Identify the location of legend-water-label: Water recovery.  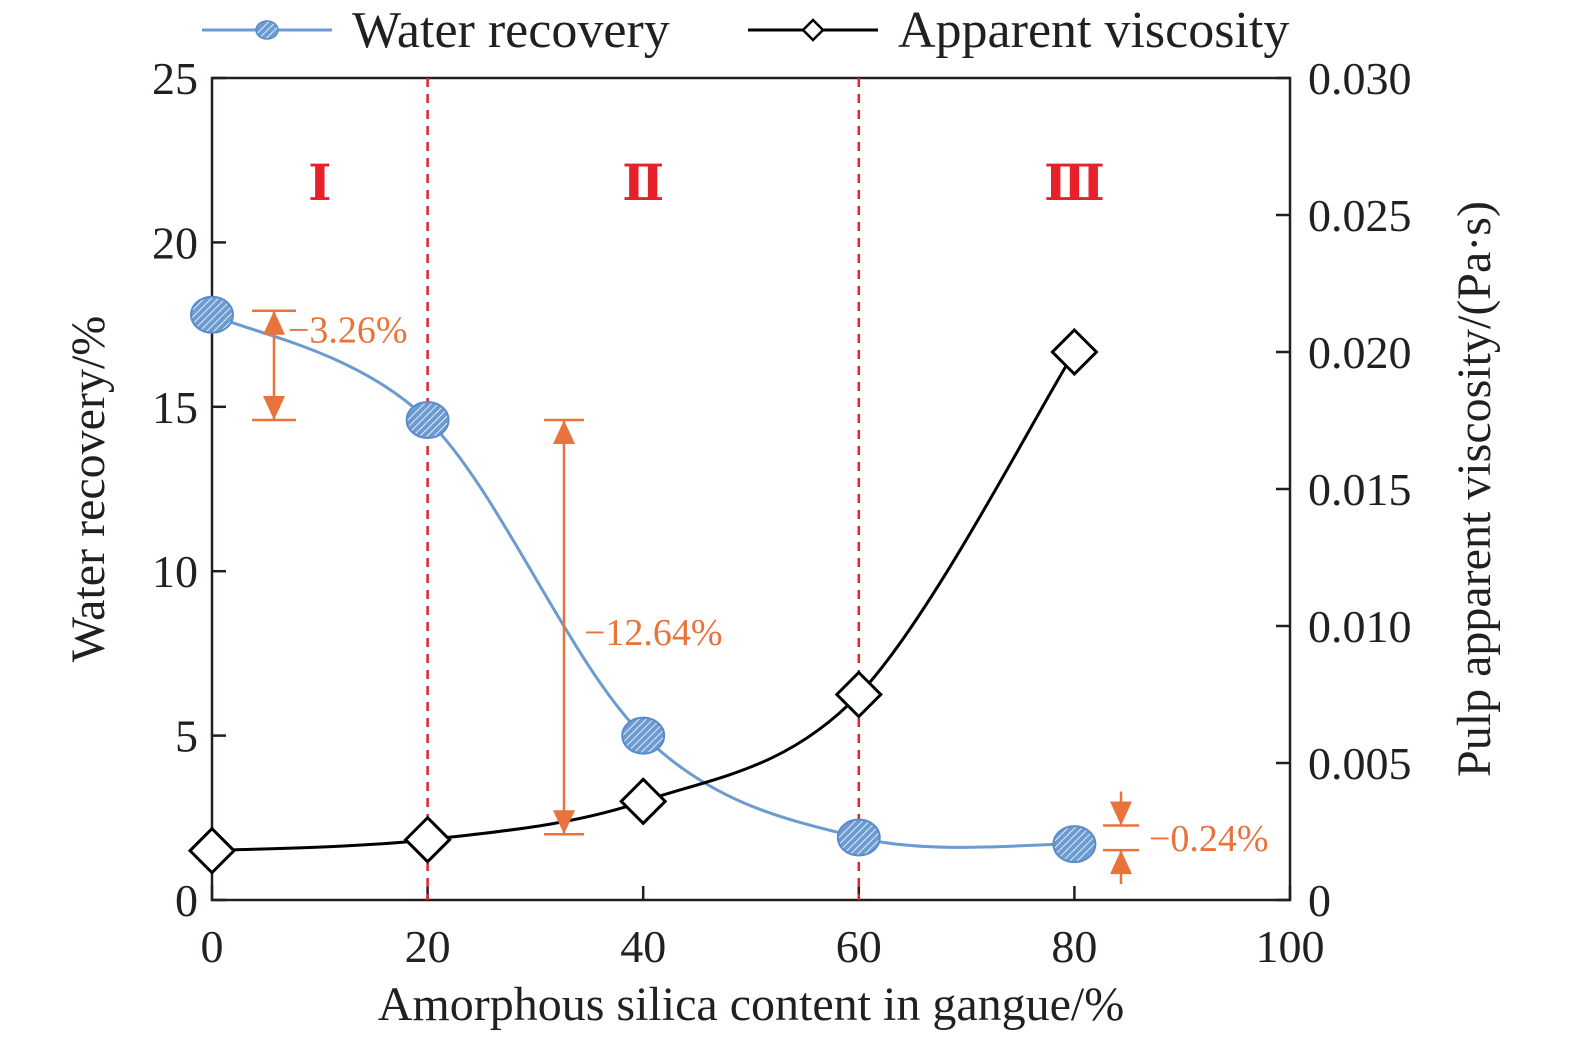
(511, 30).